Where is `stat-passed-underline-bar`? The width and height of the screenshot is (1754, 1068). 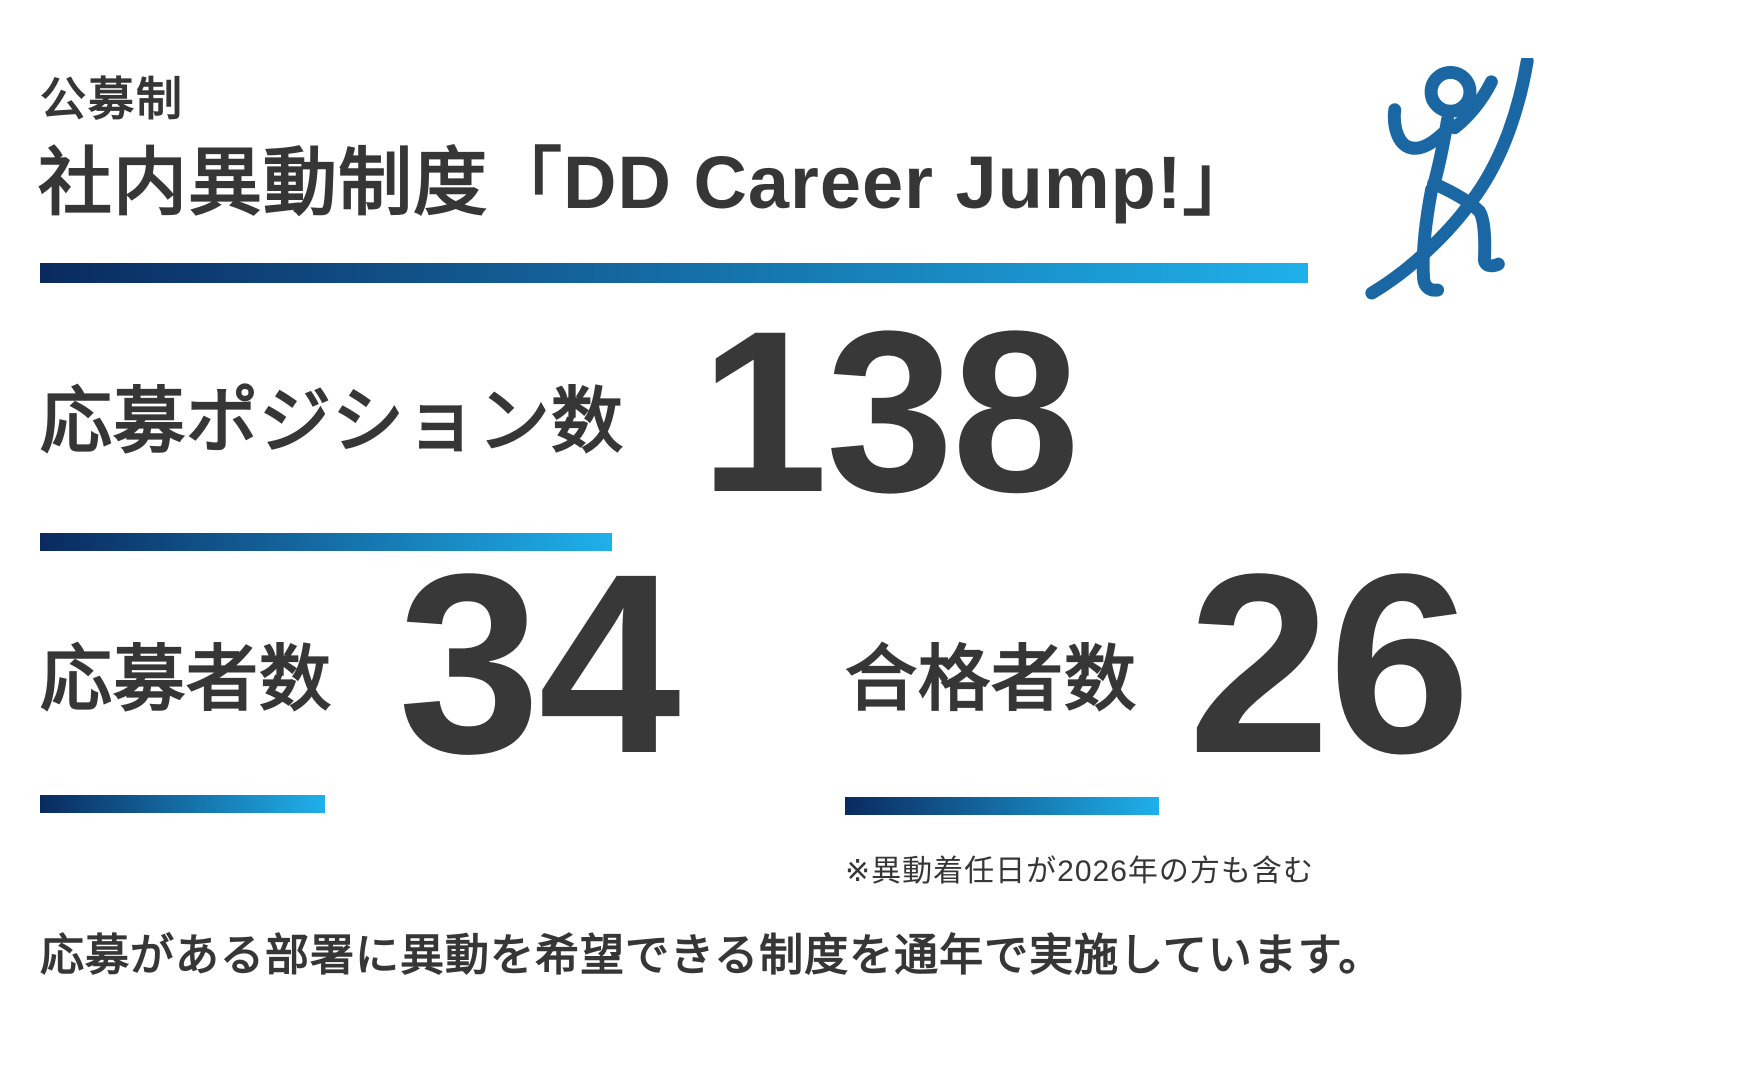 stat-passed-underline-bar is located at coordinates (1002, 806).